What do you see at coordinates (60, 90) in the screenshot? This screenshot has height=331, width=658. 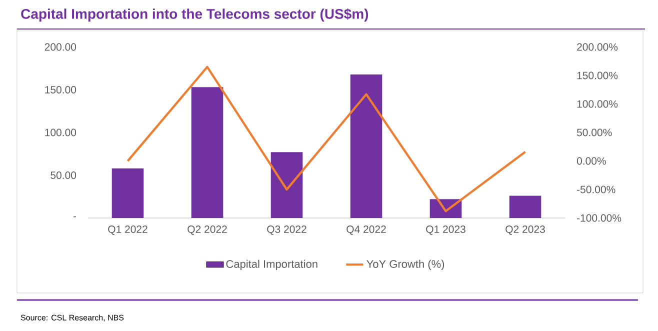 I see `y-tick-label: 150.00` at bounding box center [60, 90].